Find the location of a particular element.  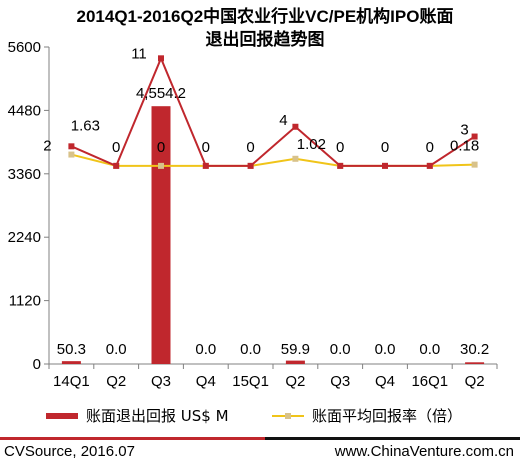

y-tick-label: 0 is located at coordinates (37, 364).